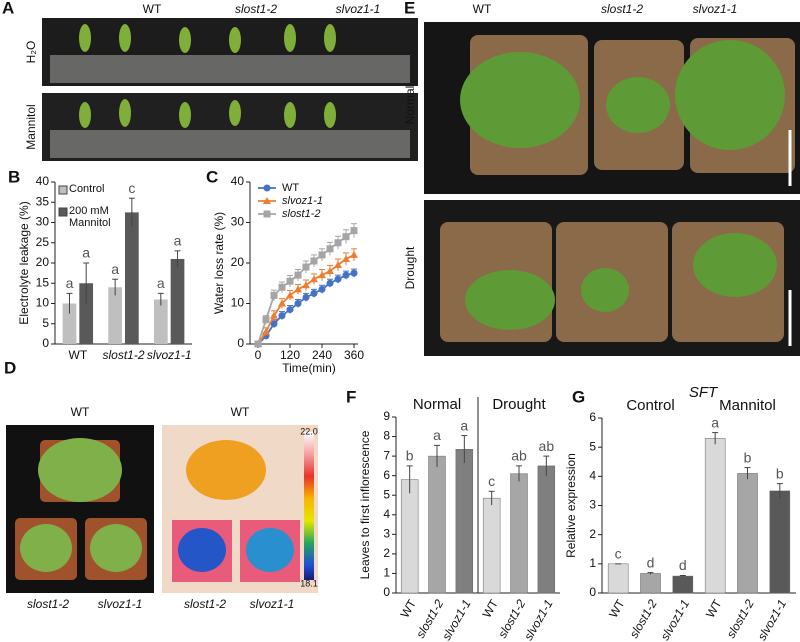  What do you see at coordinates (354, 355) in the screenshot?
I see `x-tick-label: 360` at bounding box center [354, 355].